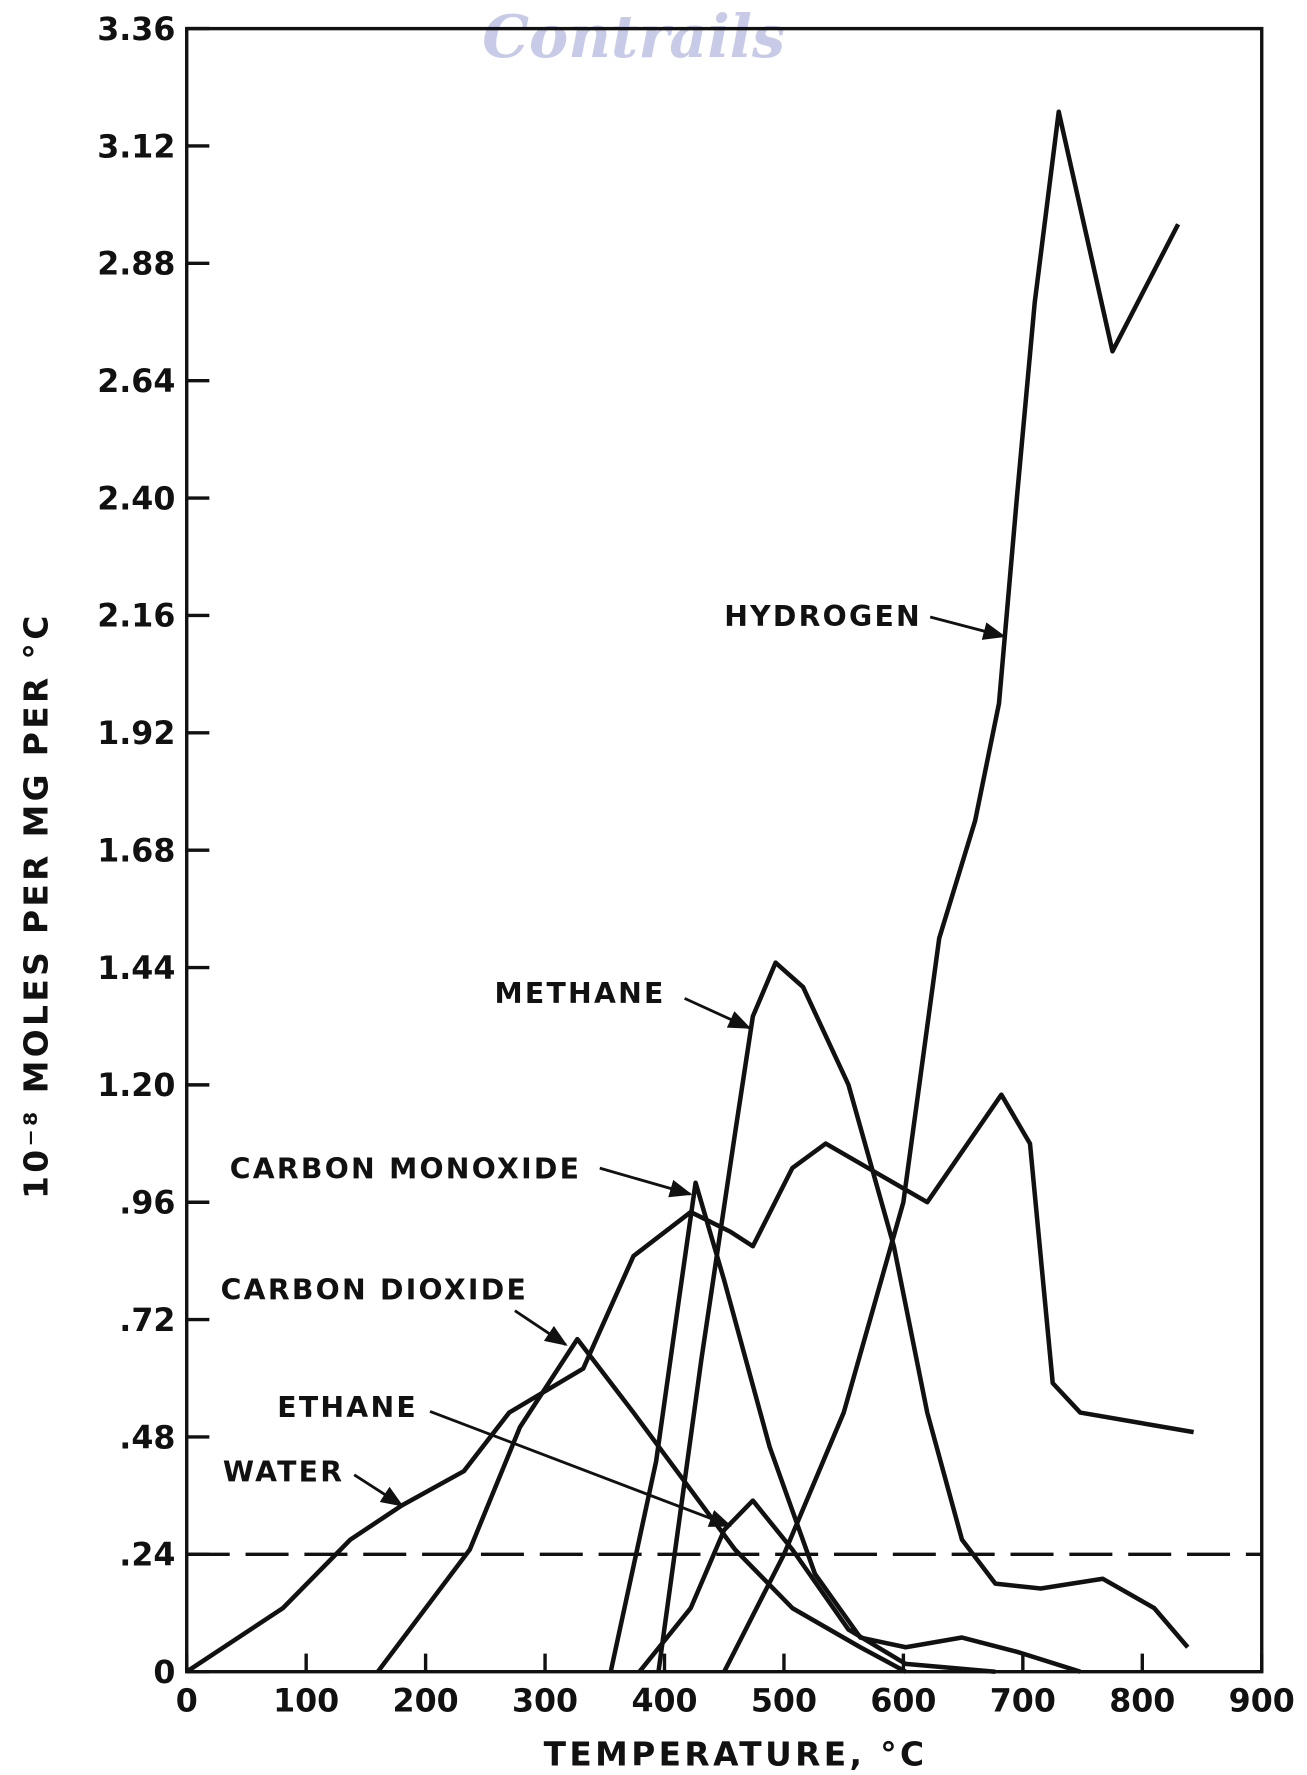  What do you see at coordinates (136, 617) in the screenshot?
I see `y-tick-label: 2.16` at bounding box center [136, 617].